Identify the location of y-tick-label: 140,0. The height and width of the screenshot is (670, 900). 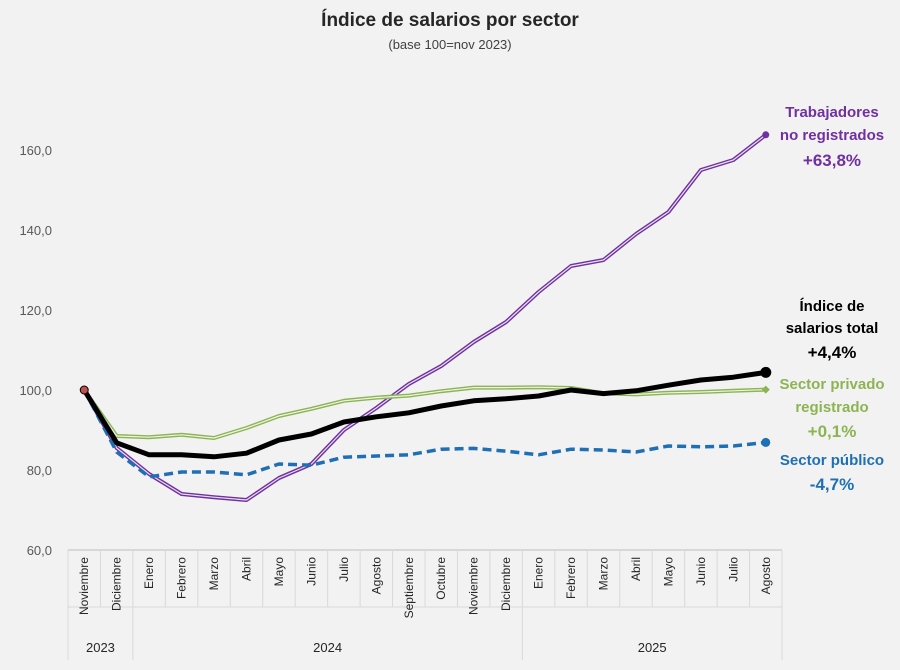
(35, 230).